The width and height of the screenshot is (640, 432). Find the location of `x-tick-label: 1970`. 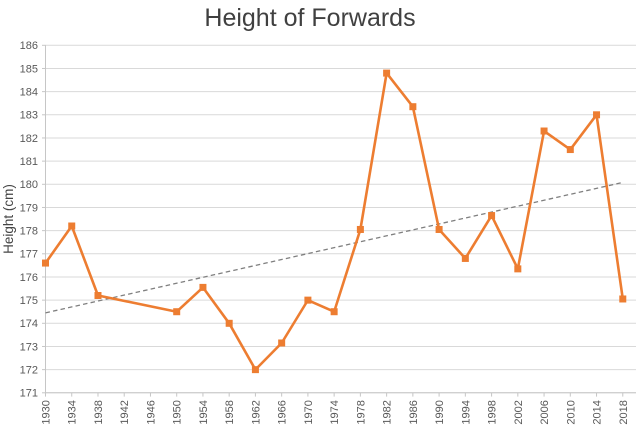

x-tick-label: 1970 is located at coordinates (309, 412).